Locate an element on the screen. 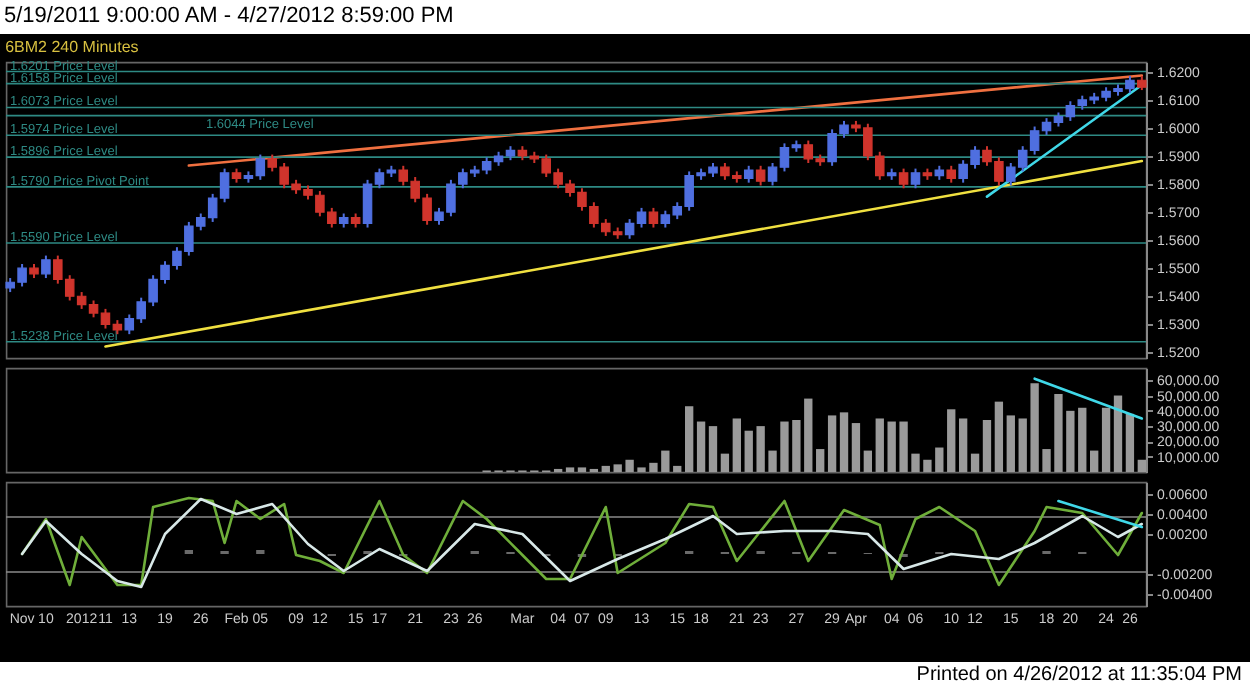 The image size is (1250, 690). chart-title: 5/19/2011 9:00:00 AM - 4/27/2012 8:59:00 PM is located at coordinates (229, 17).